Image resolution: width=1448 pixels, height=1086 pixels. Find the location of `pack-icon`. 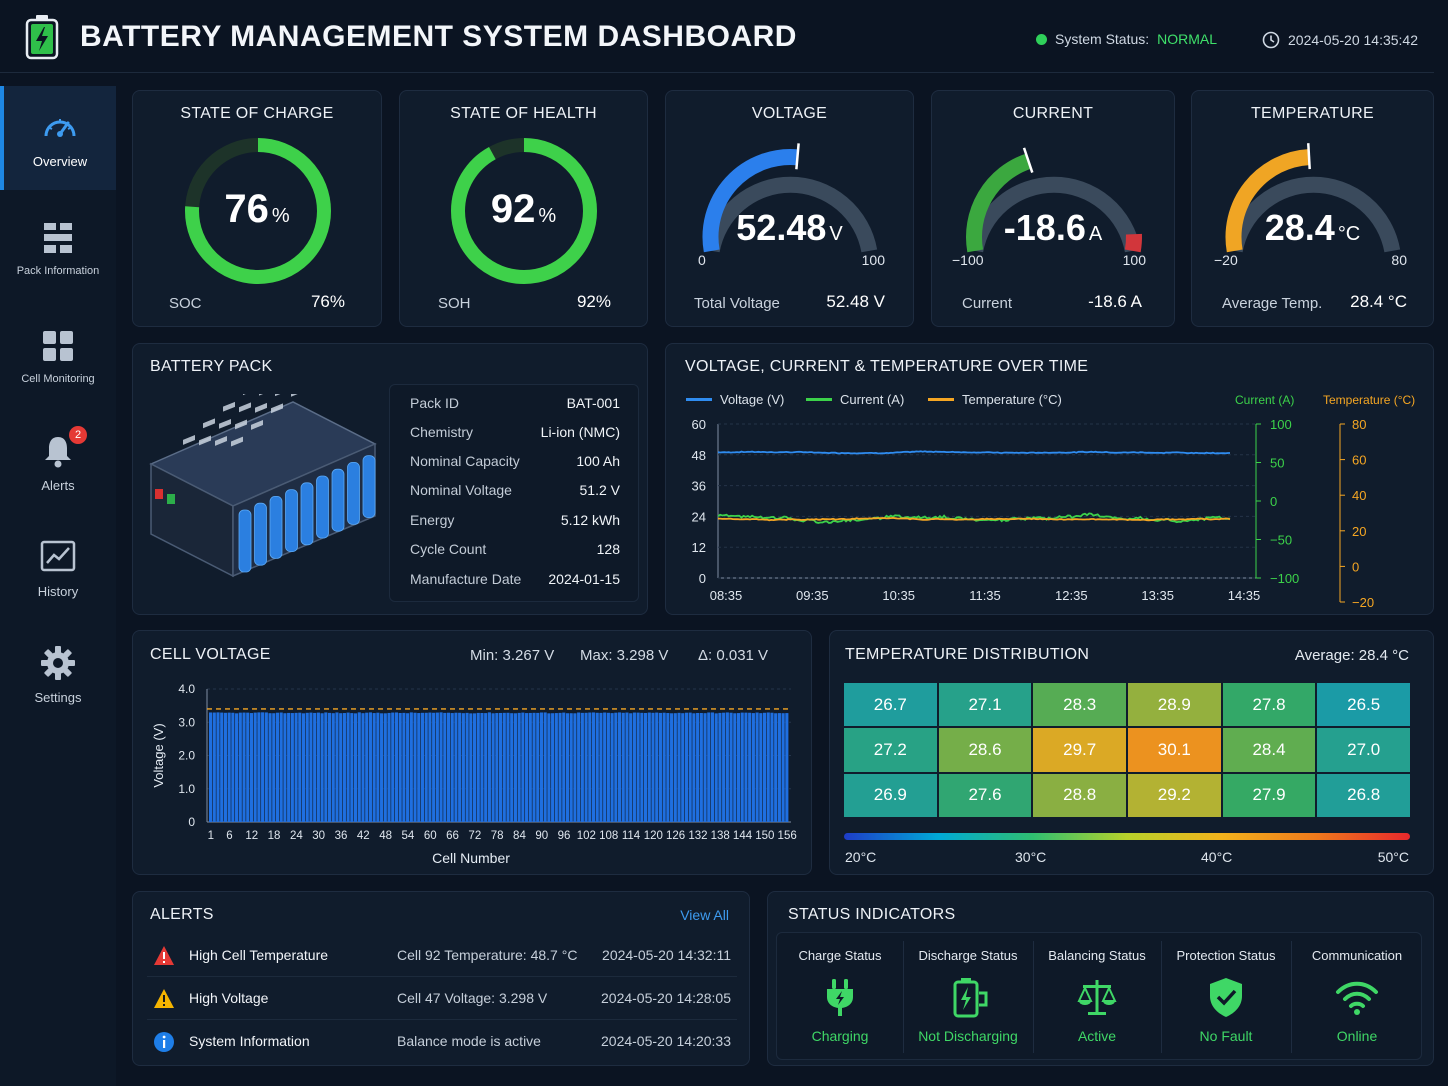

pack-icon is located at coordinates (58, 238).